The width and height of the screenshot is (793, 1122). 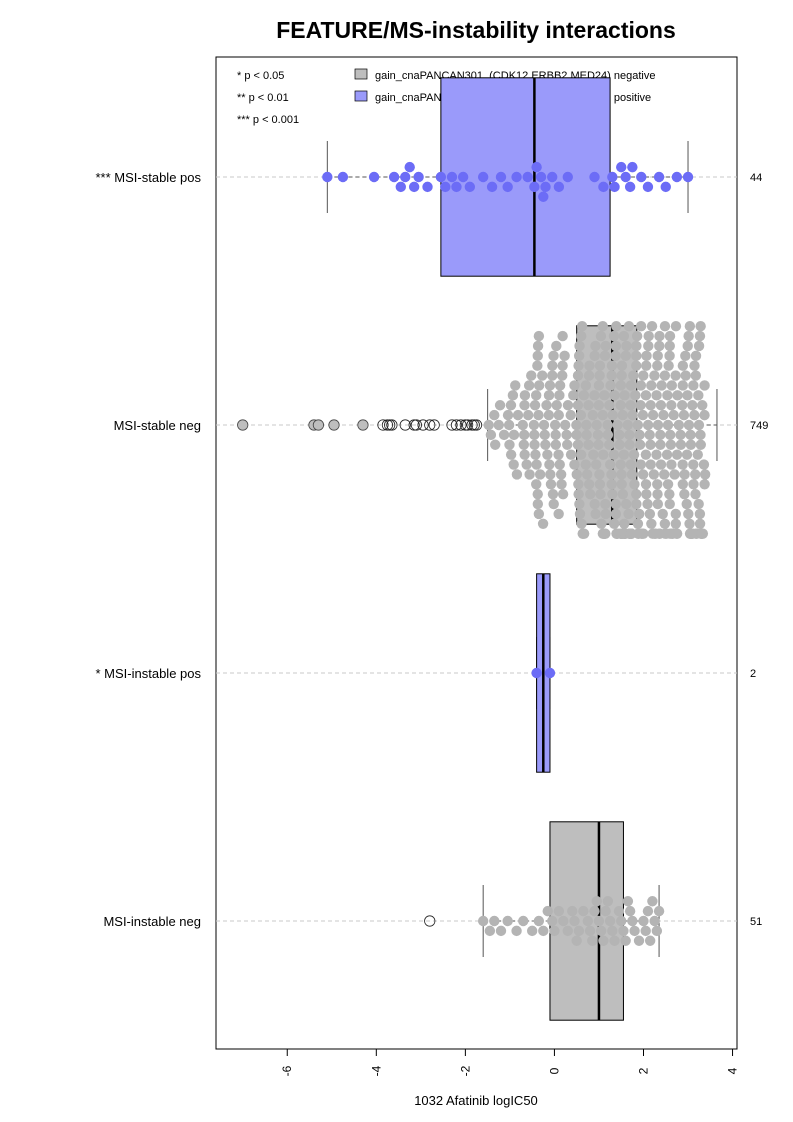 I want to click on group-label: *** MSI-stable pos, so click(x=149, y=177).